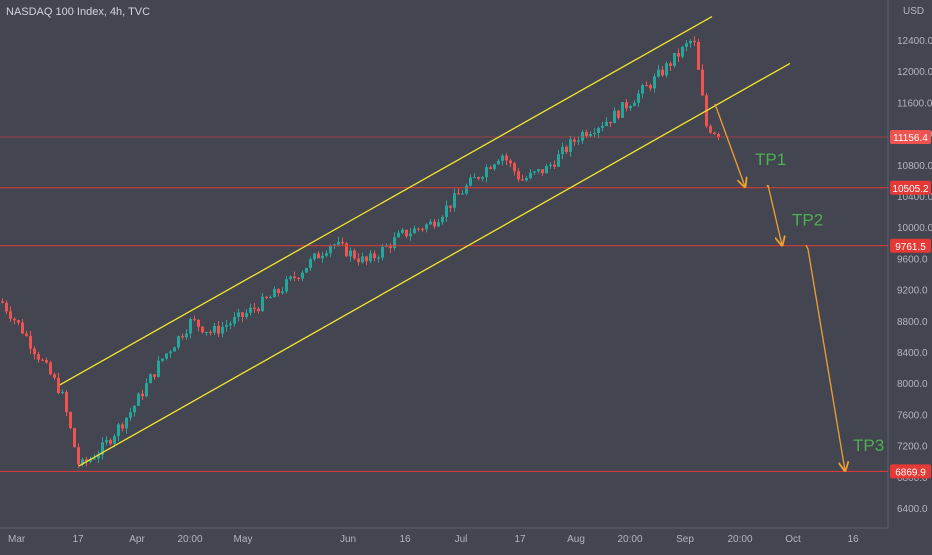 The image size is (932, 555). What do you see at coordinates (914, 11) in the screenshot?
I see `currency-label: USD` at bounding box center [914, 11].